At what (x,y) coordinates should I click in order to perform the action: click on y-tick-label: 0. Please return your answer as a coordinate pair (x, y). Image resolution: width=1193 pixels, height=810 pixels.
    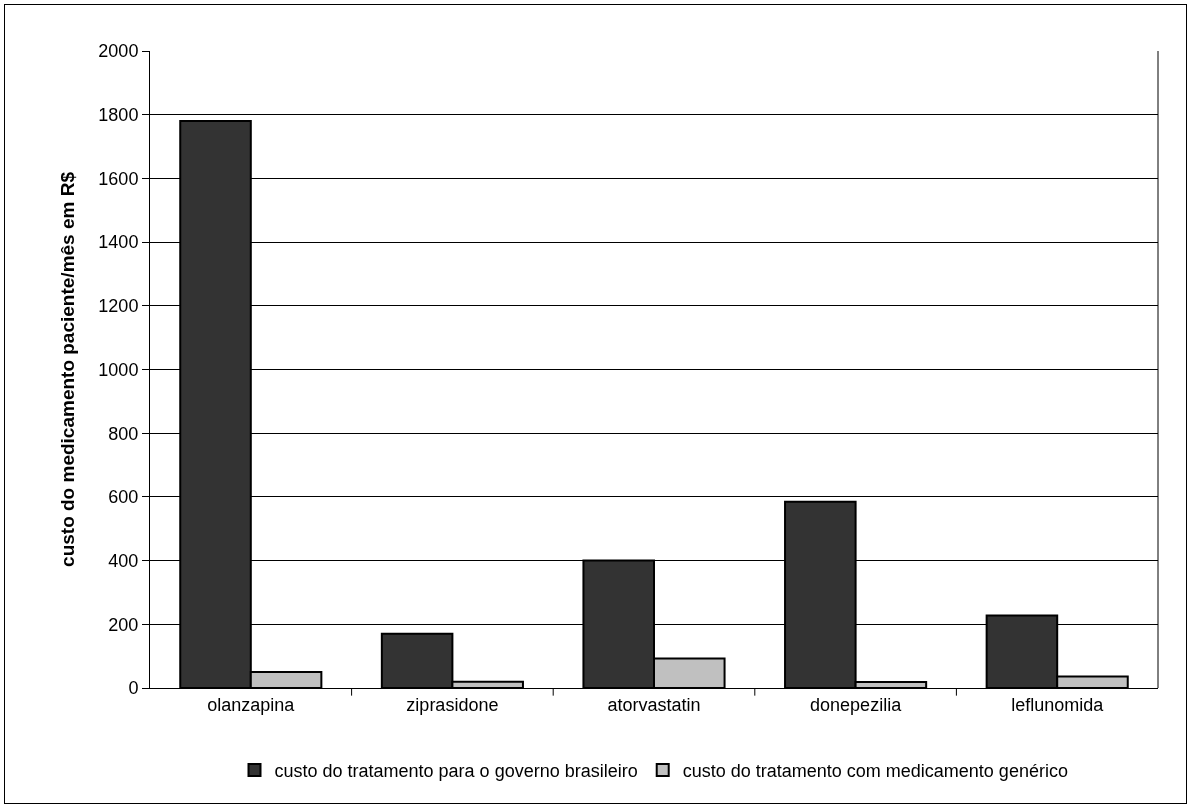
    Looking at the image, I should click on (133, 688).